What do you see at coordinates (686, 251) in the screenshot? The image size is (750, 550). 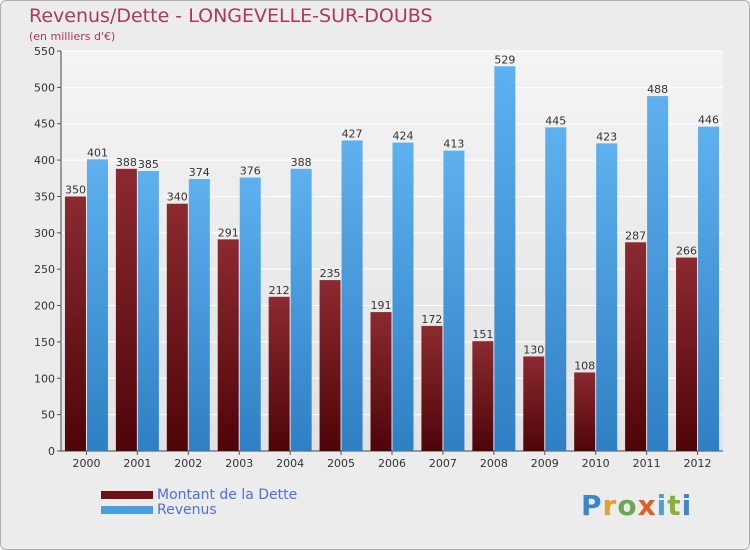 I see `data-label-debt: 266` at bounding box center [686, 251].